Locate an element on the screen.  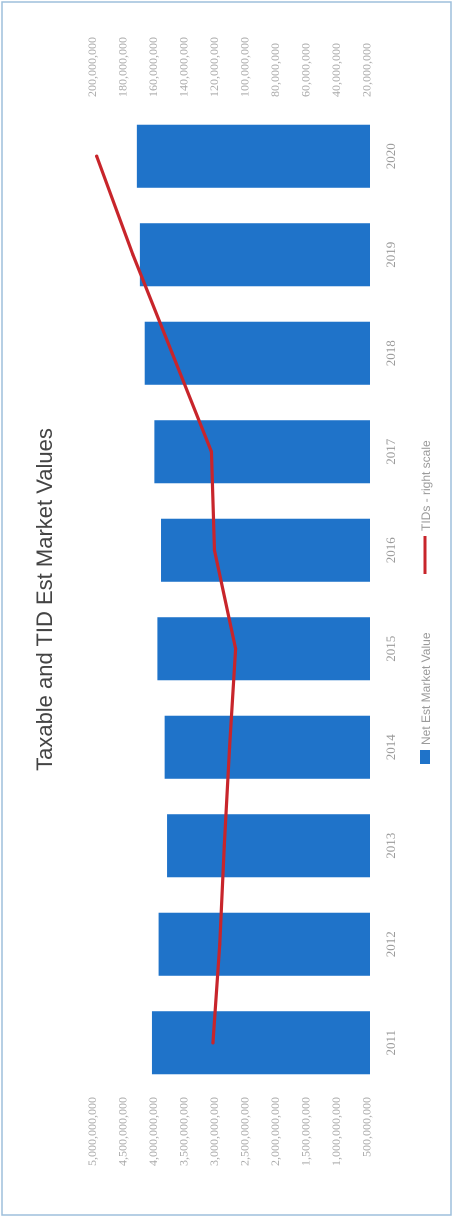
category-label-2020: 2020 is located at coordinates (390, 156).